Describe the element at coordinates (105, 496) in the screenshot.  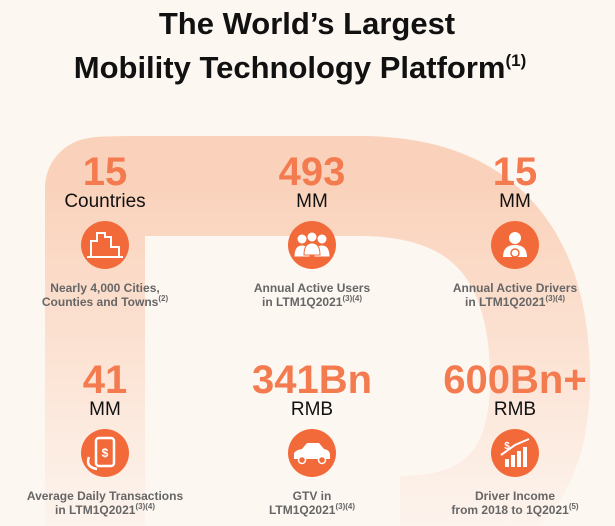
I see `caption-line: Average Daily Transactions` at that location.